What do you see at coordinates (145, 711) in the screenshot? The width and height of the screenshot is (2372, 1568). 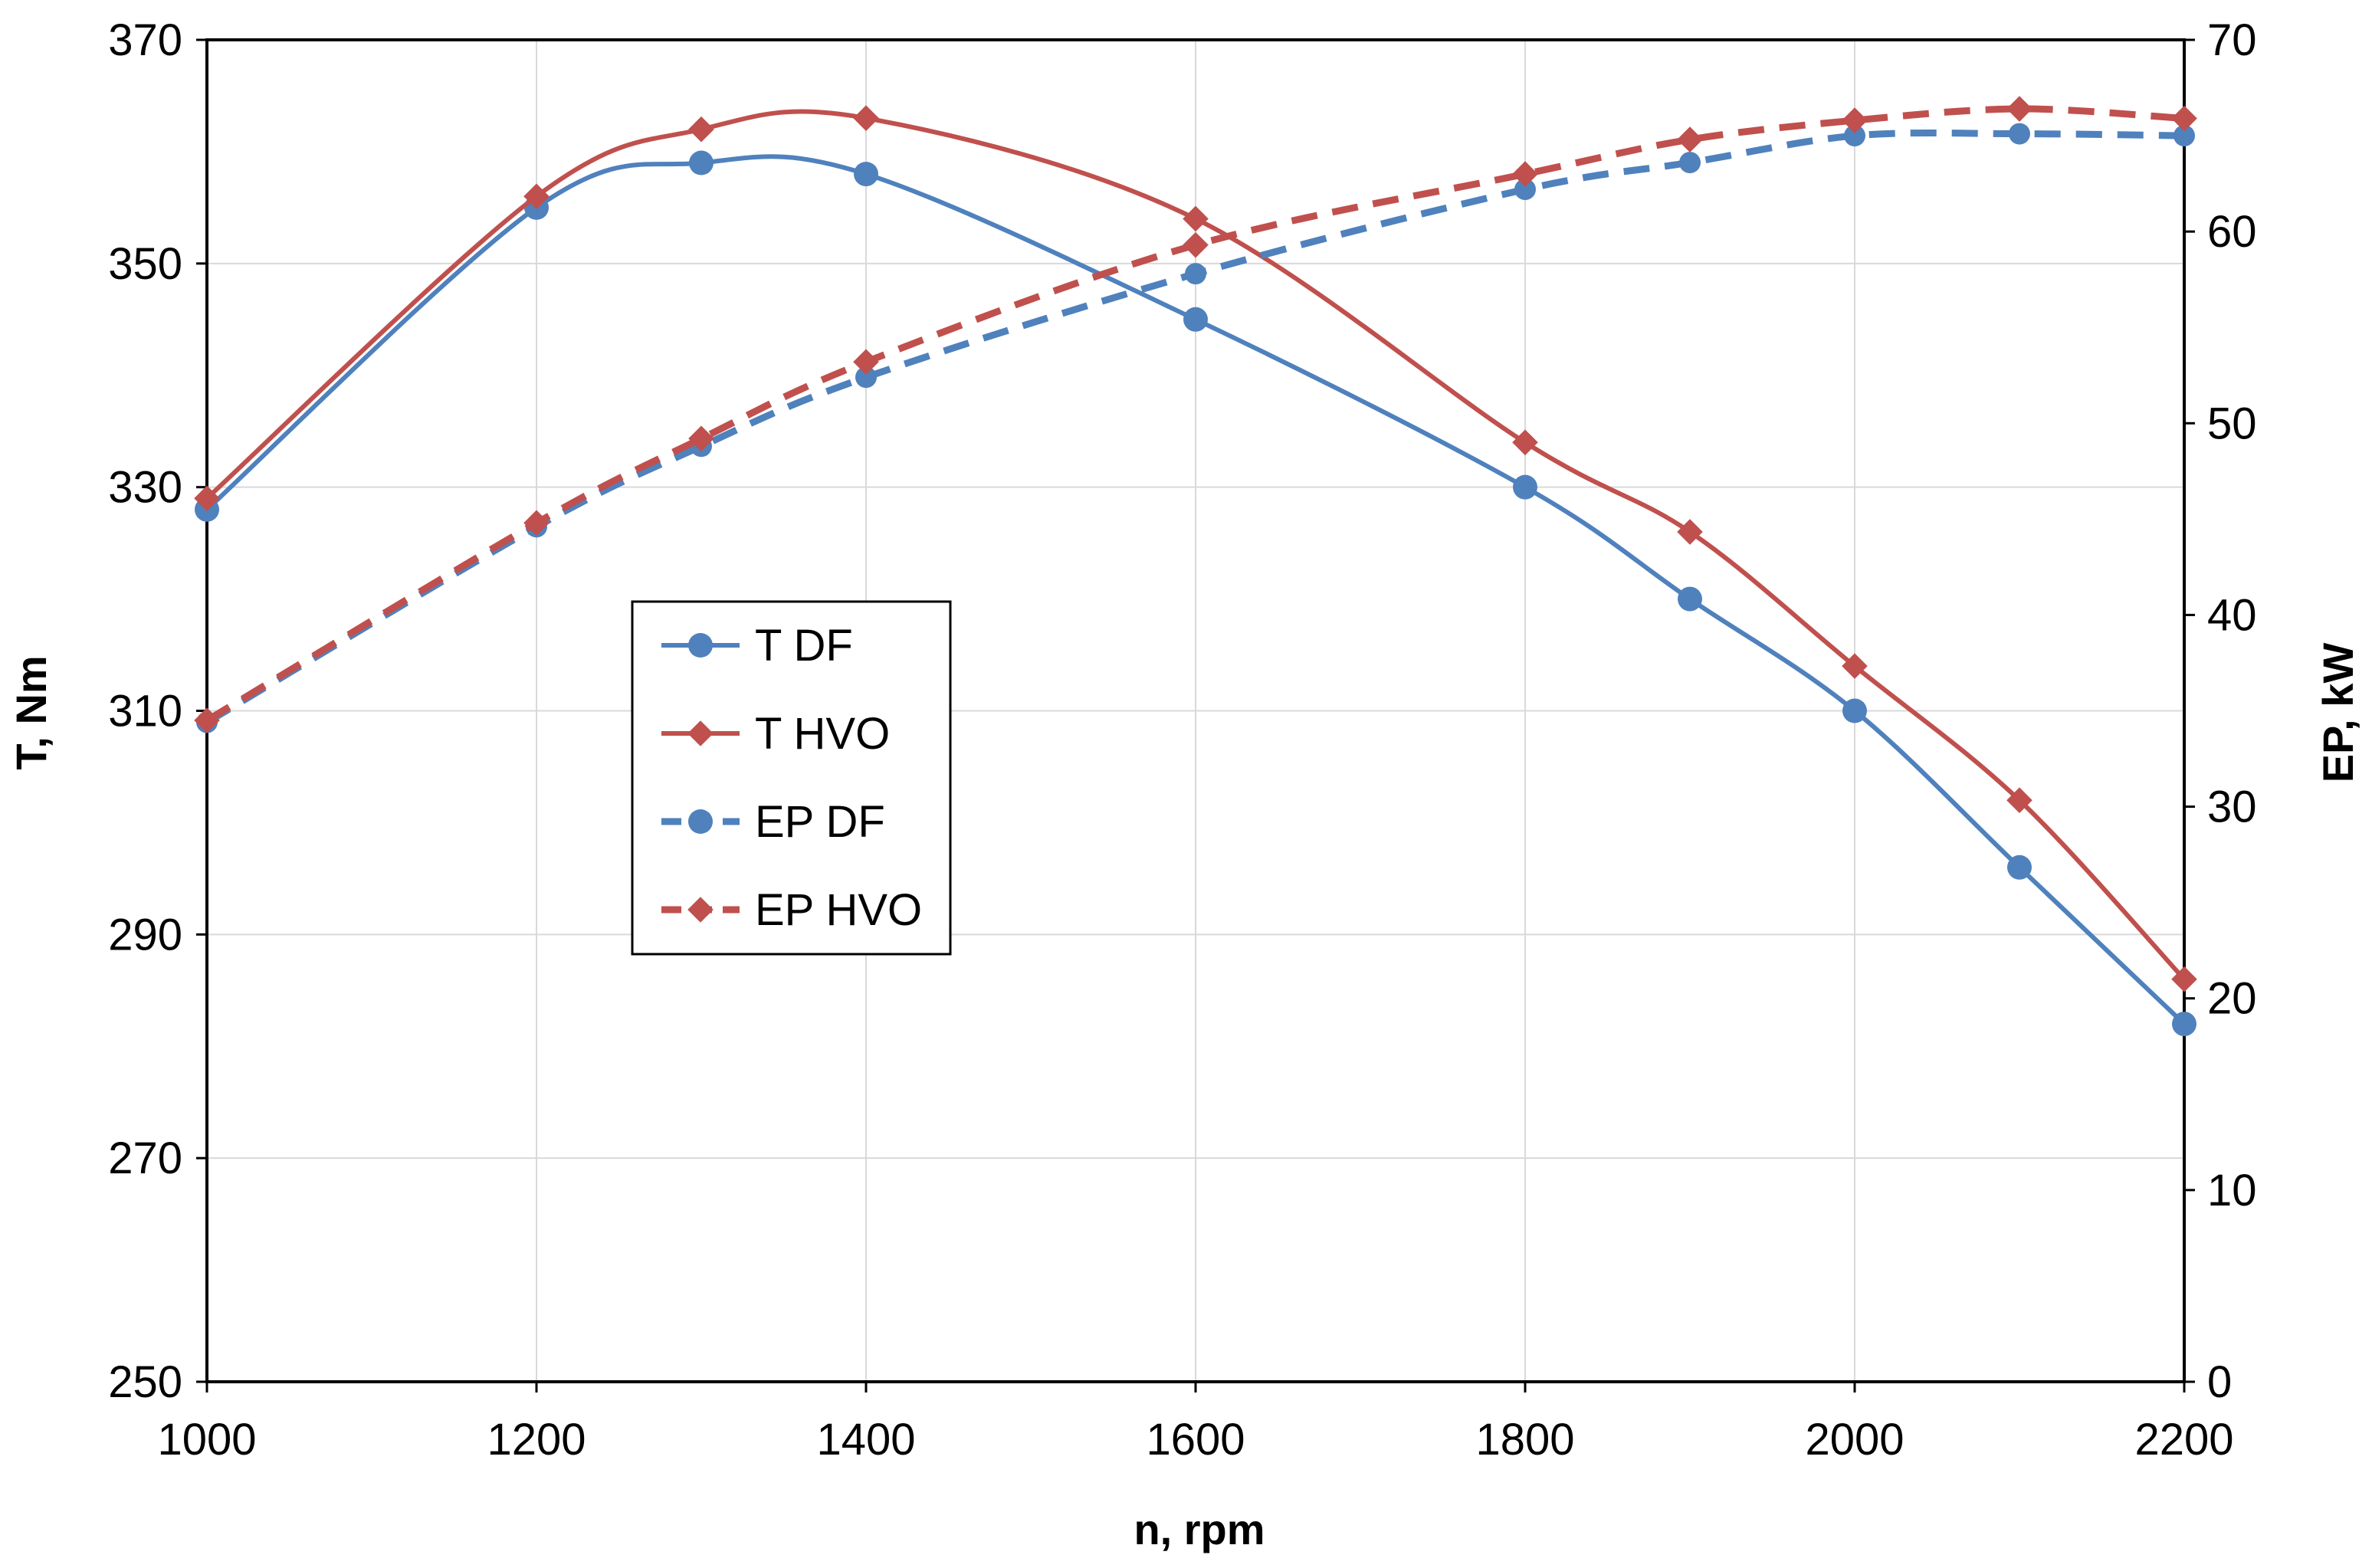 I see `left-y-tick-label: 310` at bounding box center [145, 711].